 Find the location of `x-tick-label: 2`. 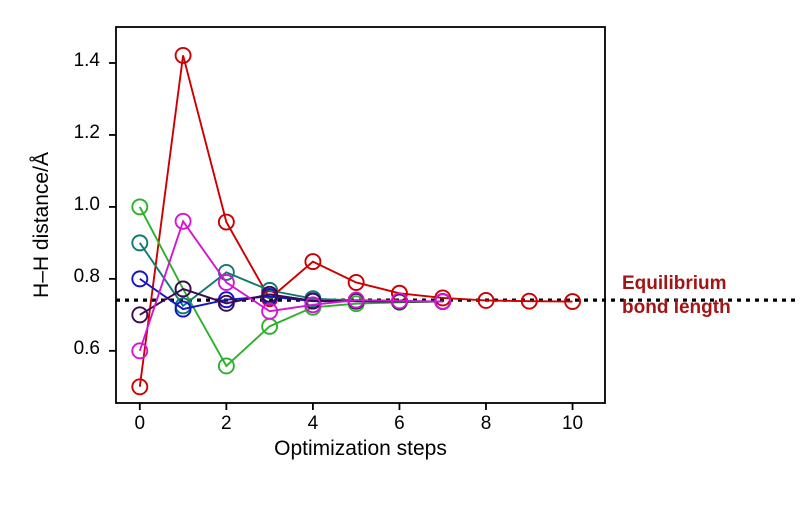

x-tick-label: 2 is located at coordinates (226, 423).